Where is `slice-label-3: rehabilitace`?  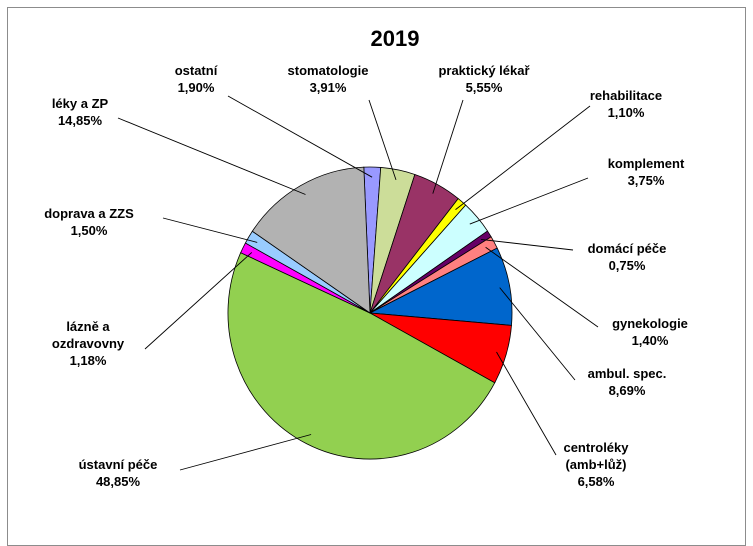 slice-label-3: rehabilitace is located at coordinates (626, 95).